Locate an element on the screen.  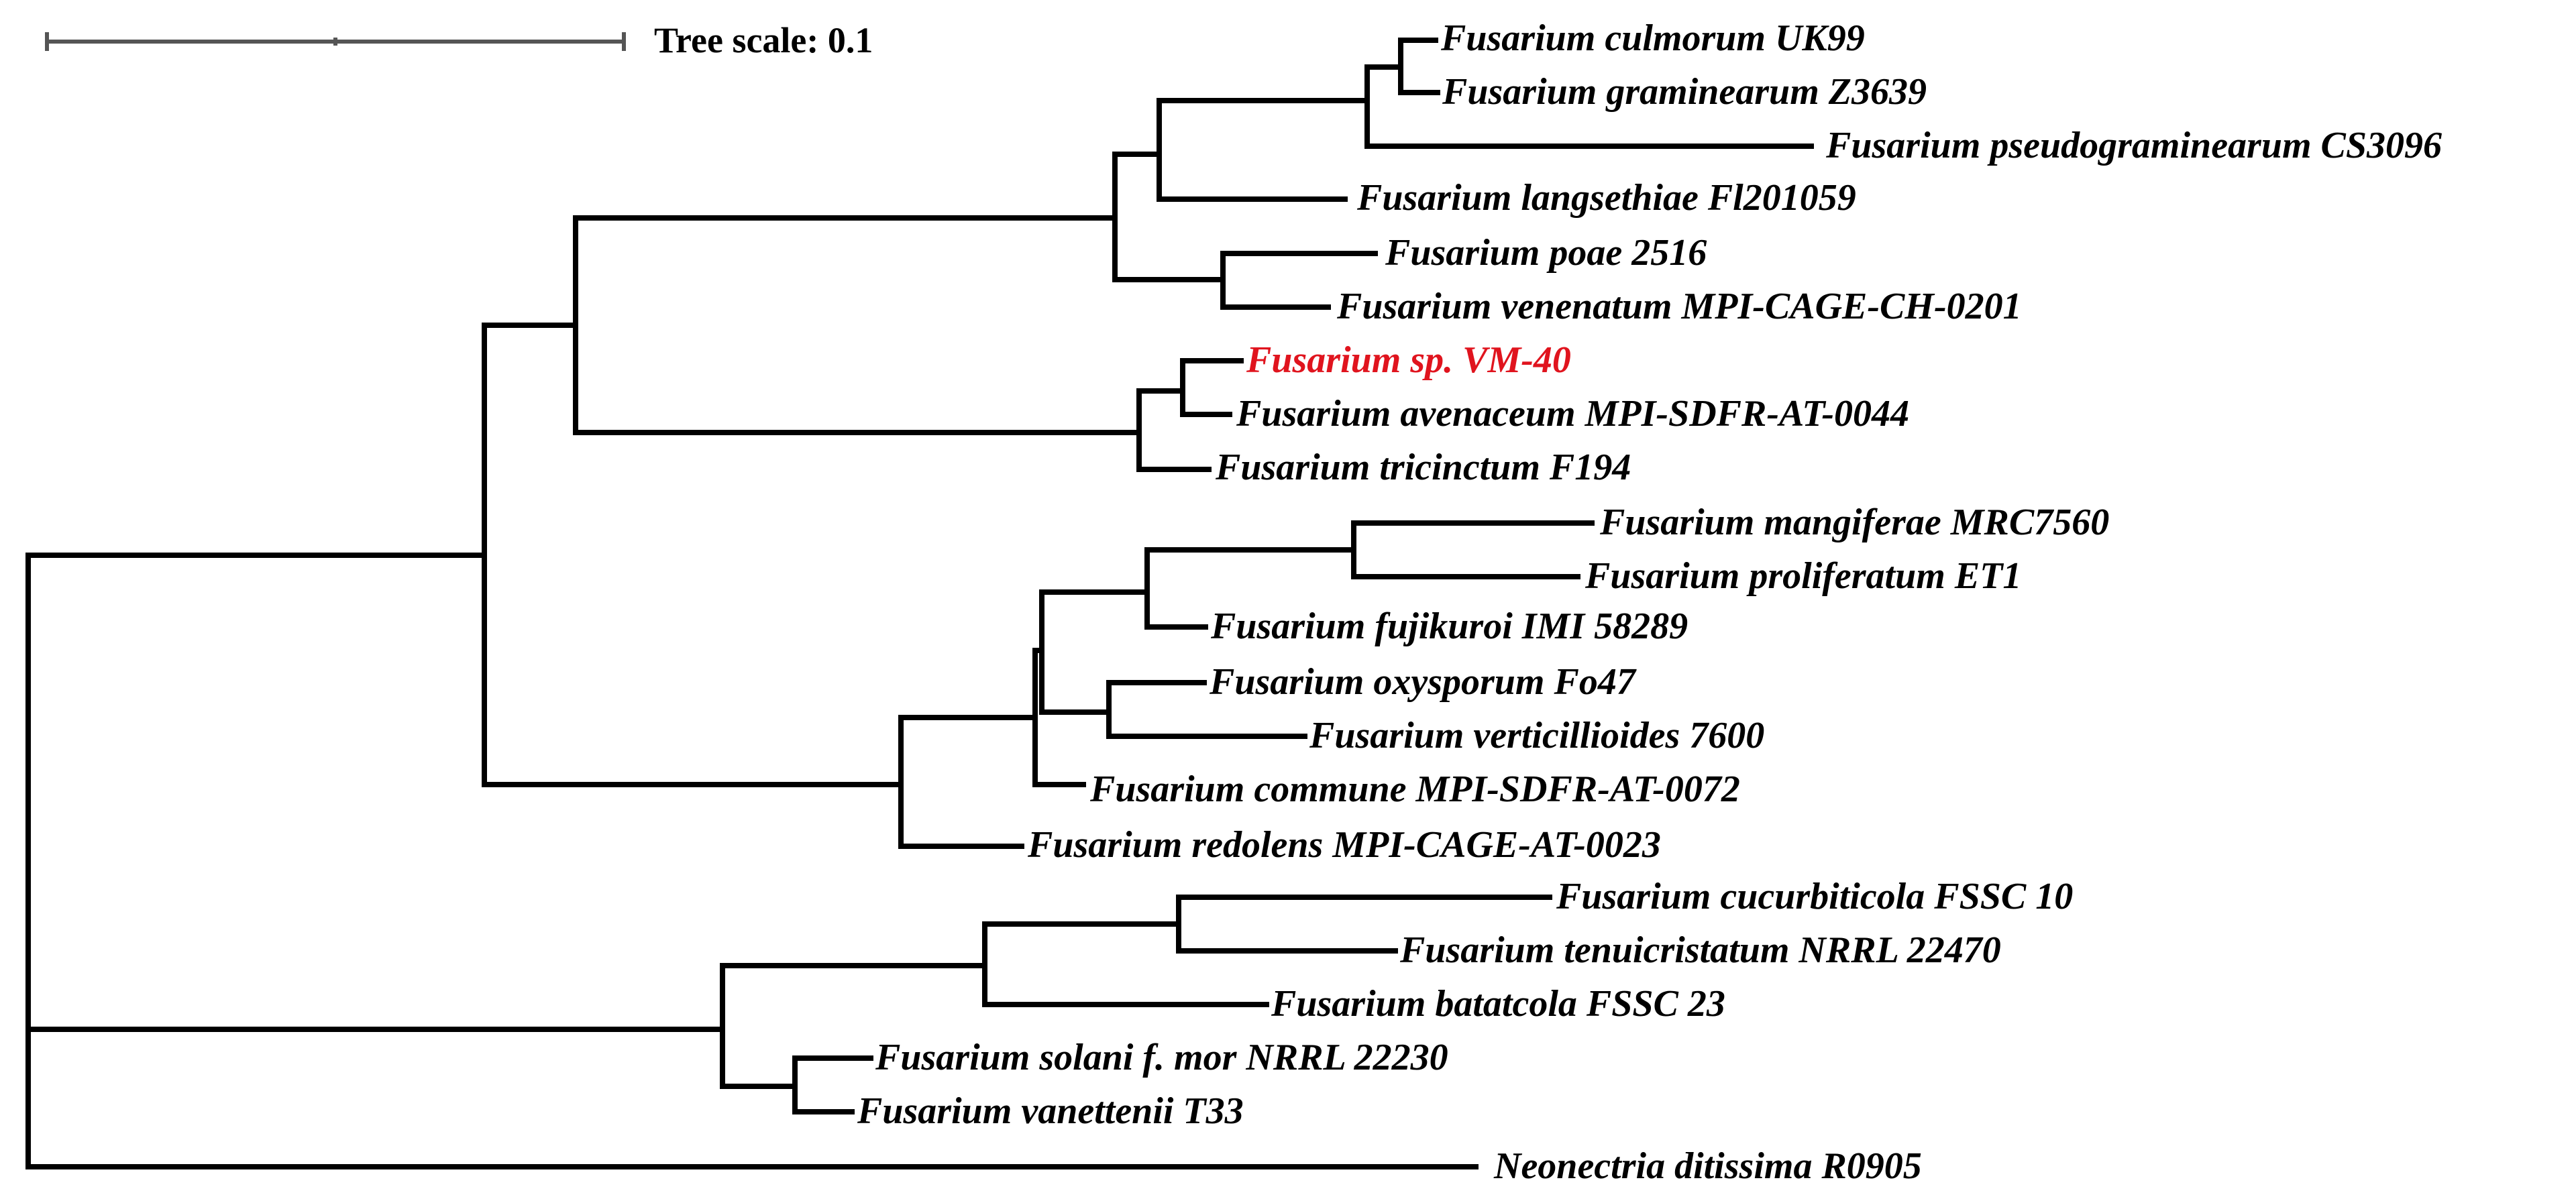
taxon-label: Fusarium culmorum UK99 is located at coordinates (1652, 38).